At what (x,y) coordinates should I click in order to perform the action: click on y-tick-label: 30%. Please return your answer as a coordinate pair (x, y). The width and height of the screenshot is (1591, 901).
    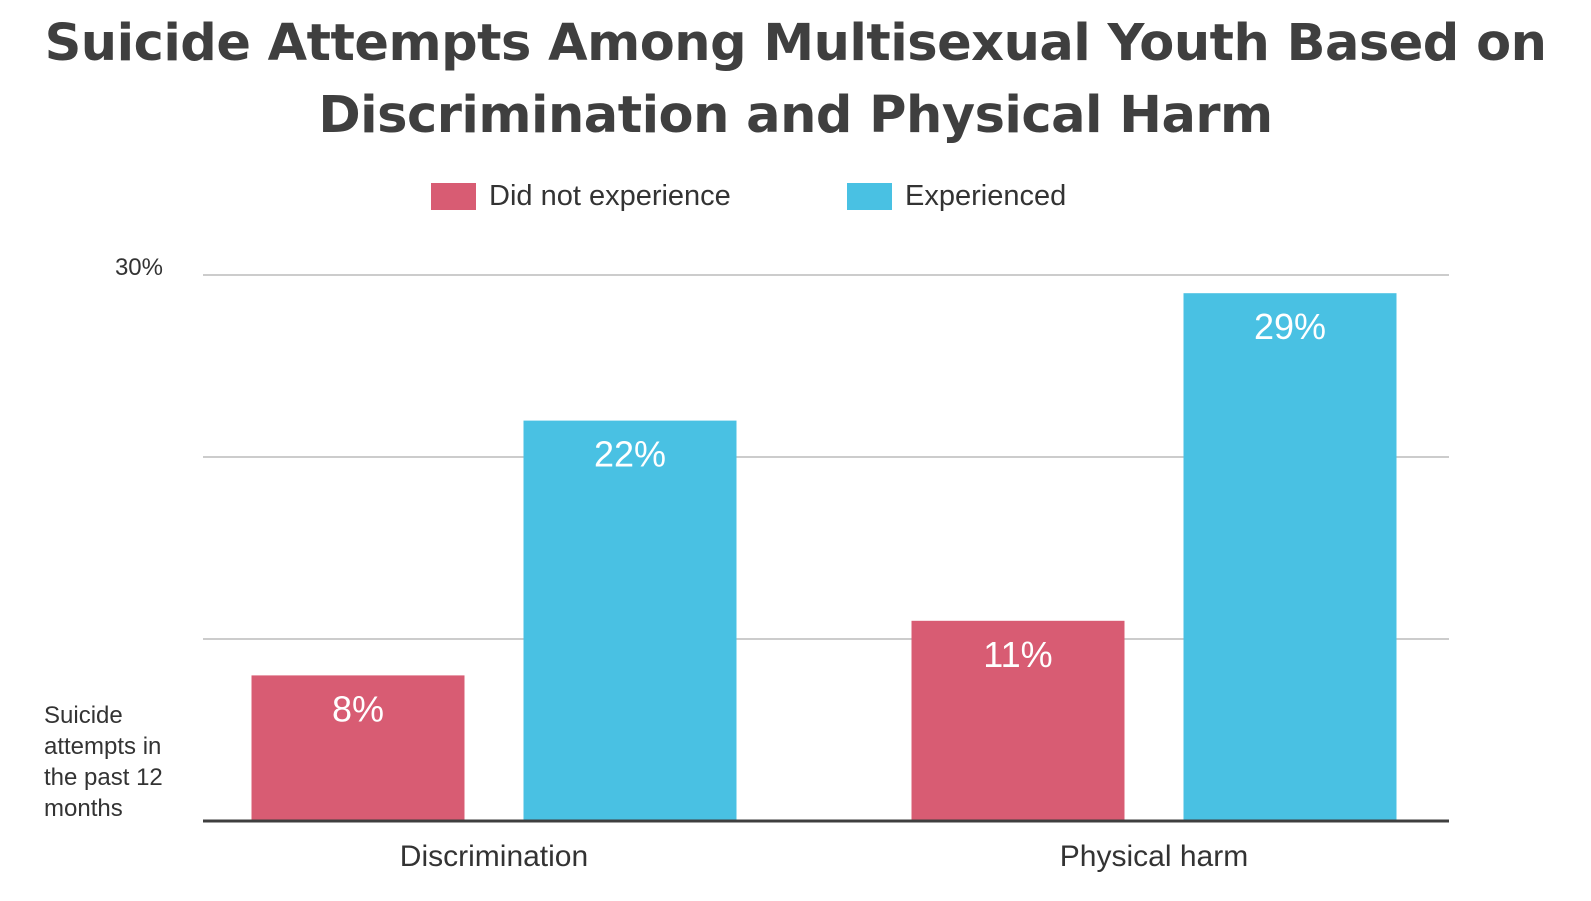
    Looking at the image, I should click on (139, 267).